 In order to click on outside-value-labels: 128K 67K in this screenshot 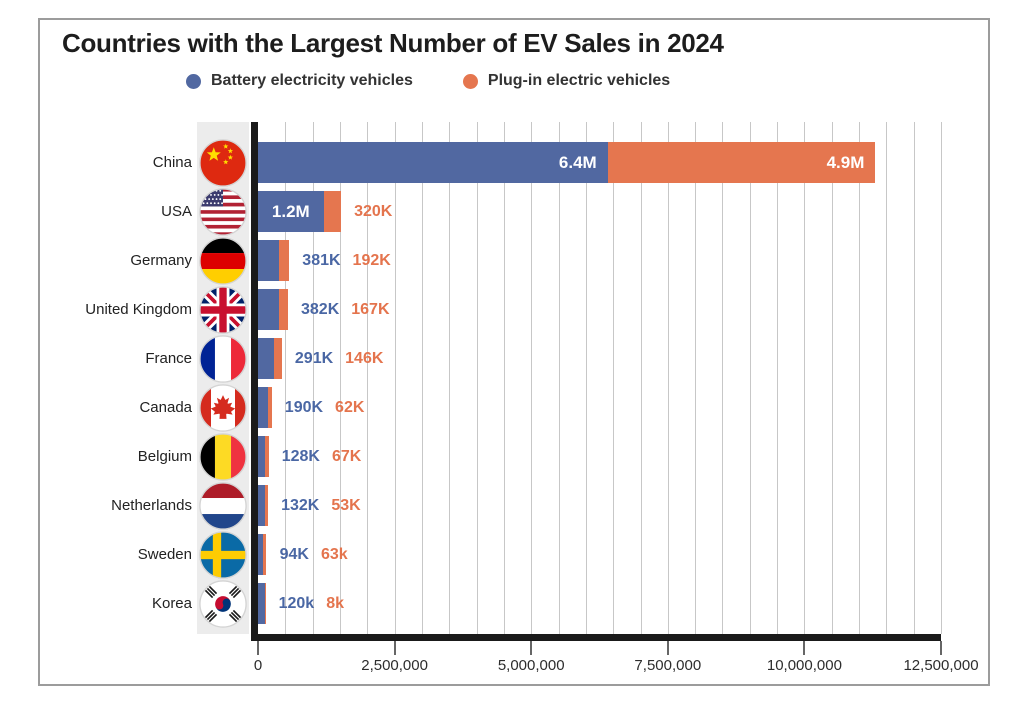, I will do `click(322, 456)`.